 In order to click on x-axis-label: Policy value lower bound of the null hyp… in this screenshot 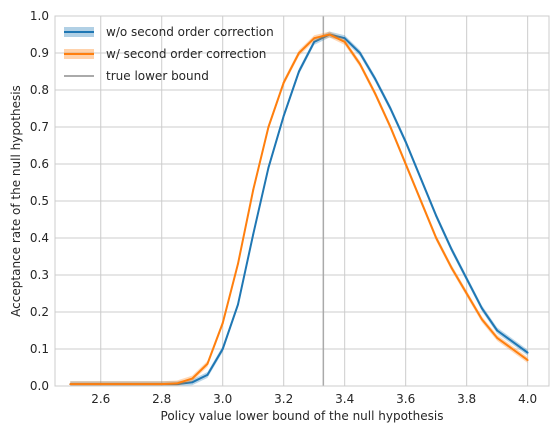, I will do `click(302, 416)`.